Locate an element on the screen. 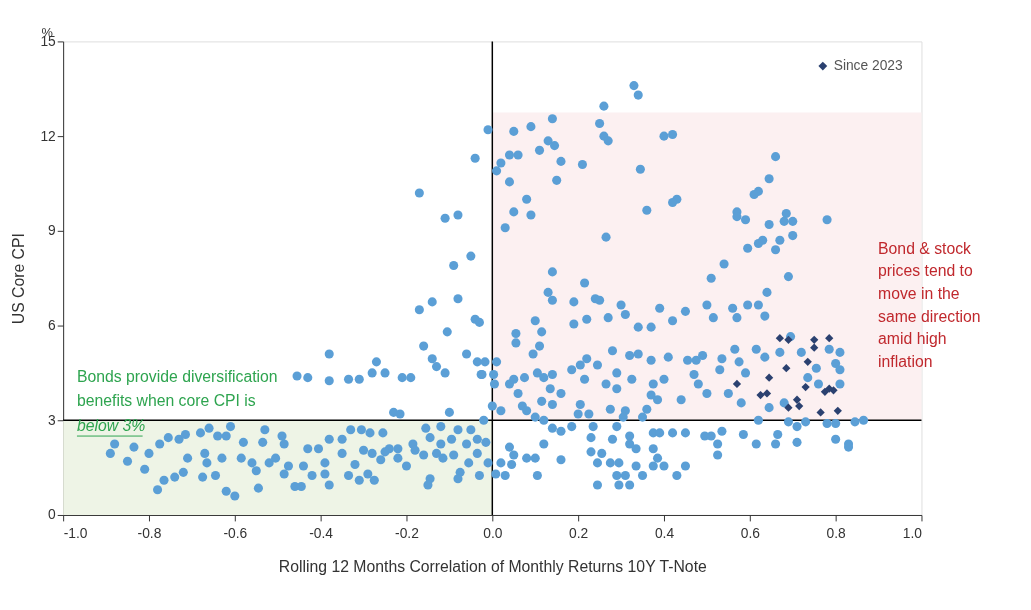 This screenshot has height=610, width=1031. annotation: Bonds provide diversification benefits when core CPI is below 3% is located at coordinates (177, 401).